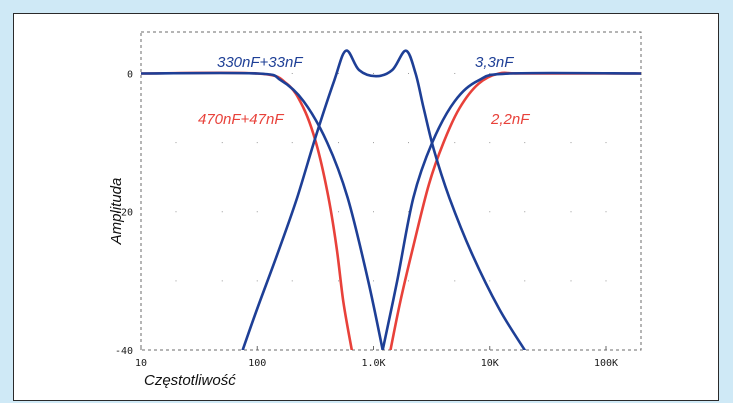 This screenshot has width=733, height=403. Describe the element at coordinates (260, 62) in the screenshot. I see `series-label: 330nF+33nF` at that location.